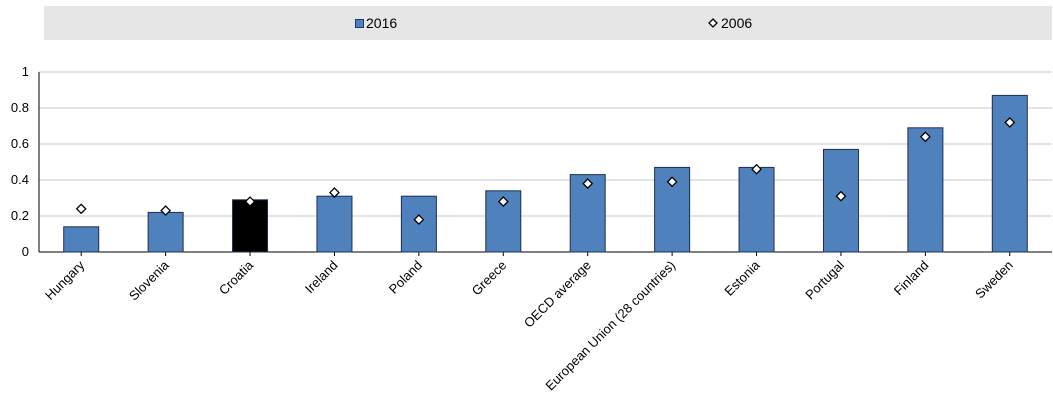  I want to click on x-category-label: Croatia, so click(236, 277).